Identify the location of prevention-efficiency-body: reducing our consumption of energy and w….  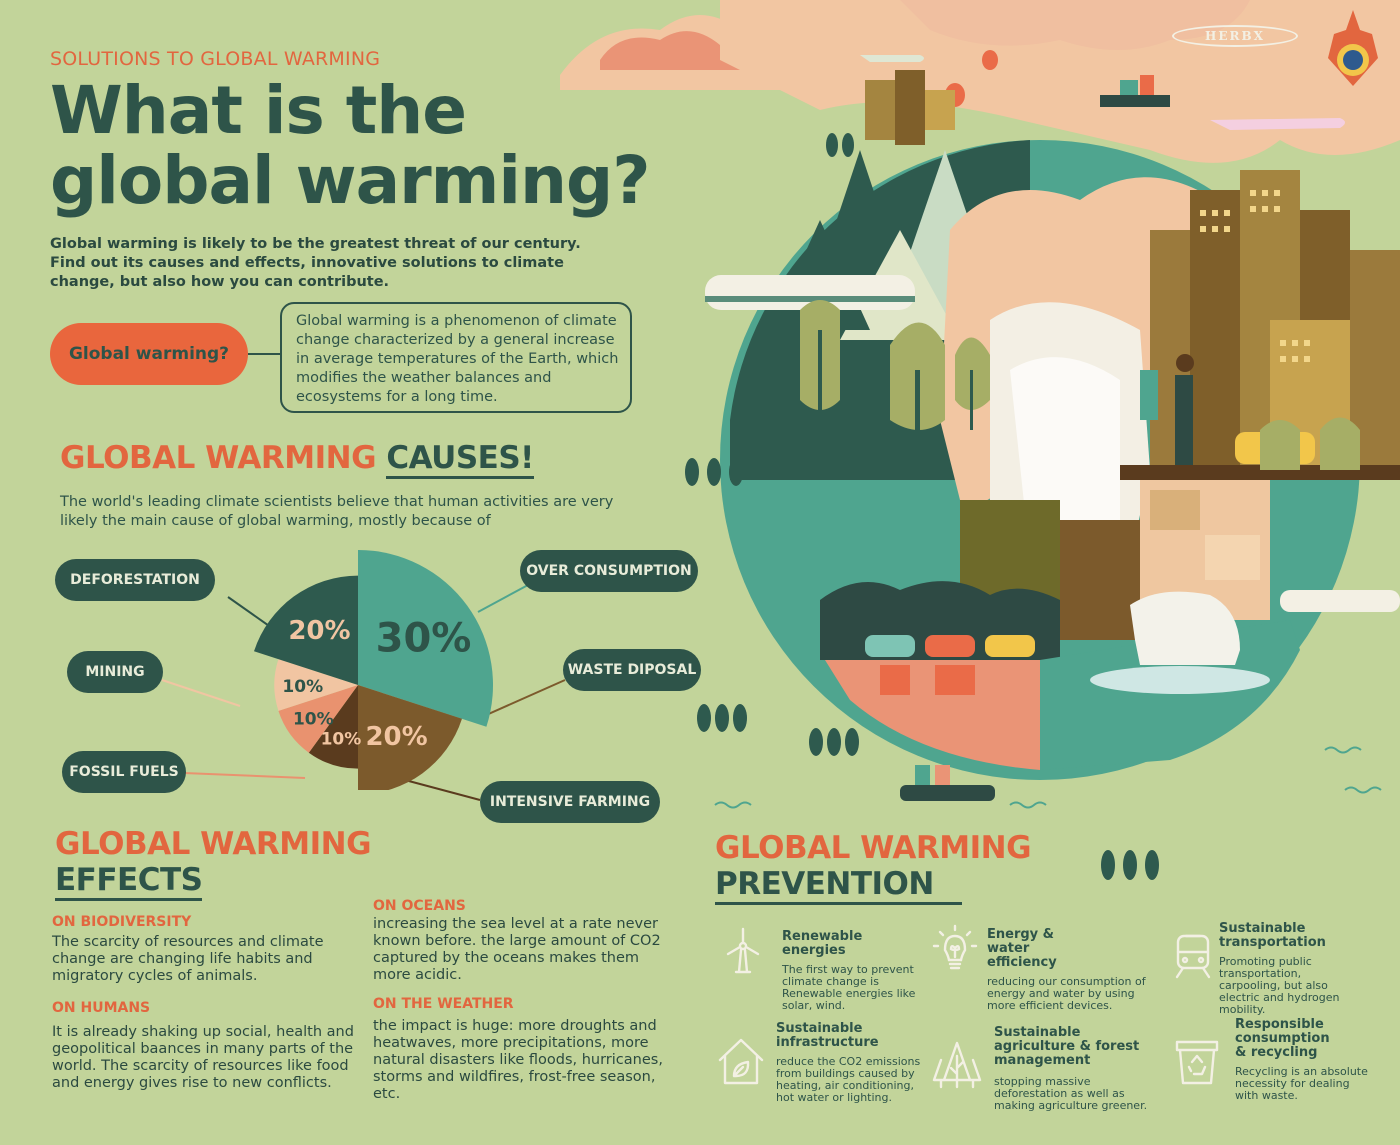
(1066, 993).